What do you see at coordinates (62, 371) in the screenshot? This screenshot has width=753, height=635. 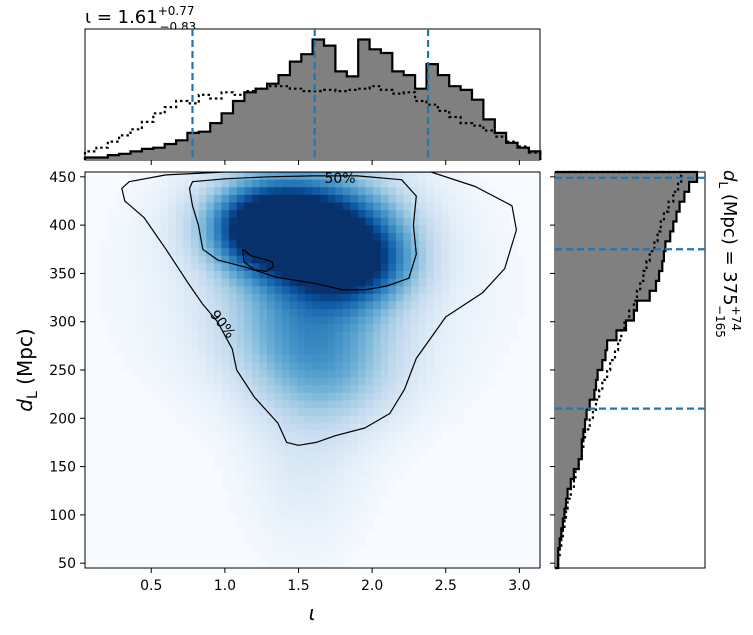 I see `y-tick-label: 250` at bounding box center [62, 371].